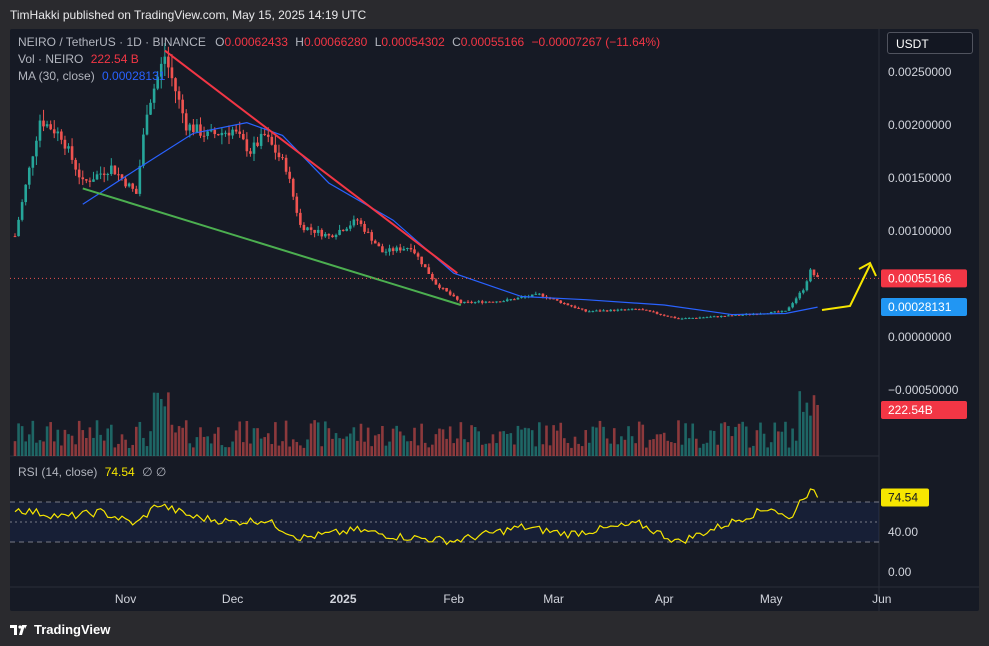 The width and height of the screenshot is (989, 646). What do you see at coordinates (51, 59) in the screenshot?
I see `volume-label: Vol · NEIRO` at bounding box center [51, 59].